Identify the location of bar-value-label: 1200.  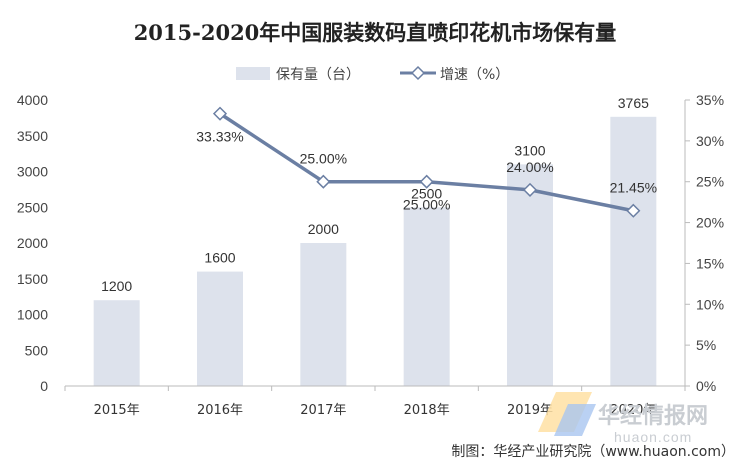
(116, 286).